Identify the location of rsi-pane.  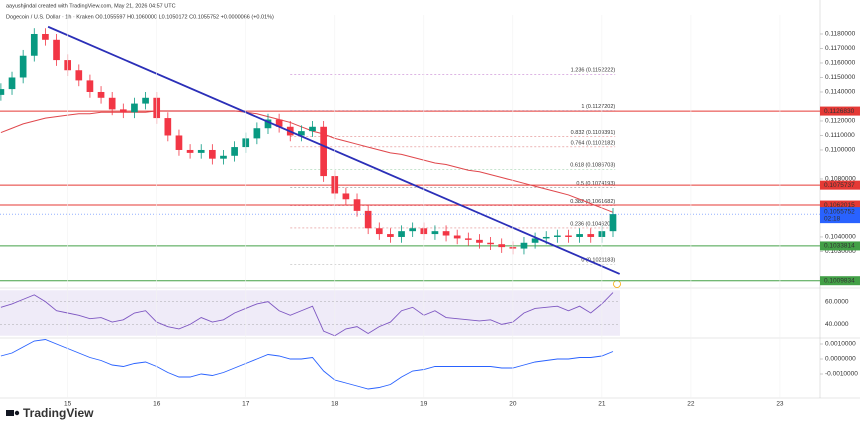
(310, 313).